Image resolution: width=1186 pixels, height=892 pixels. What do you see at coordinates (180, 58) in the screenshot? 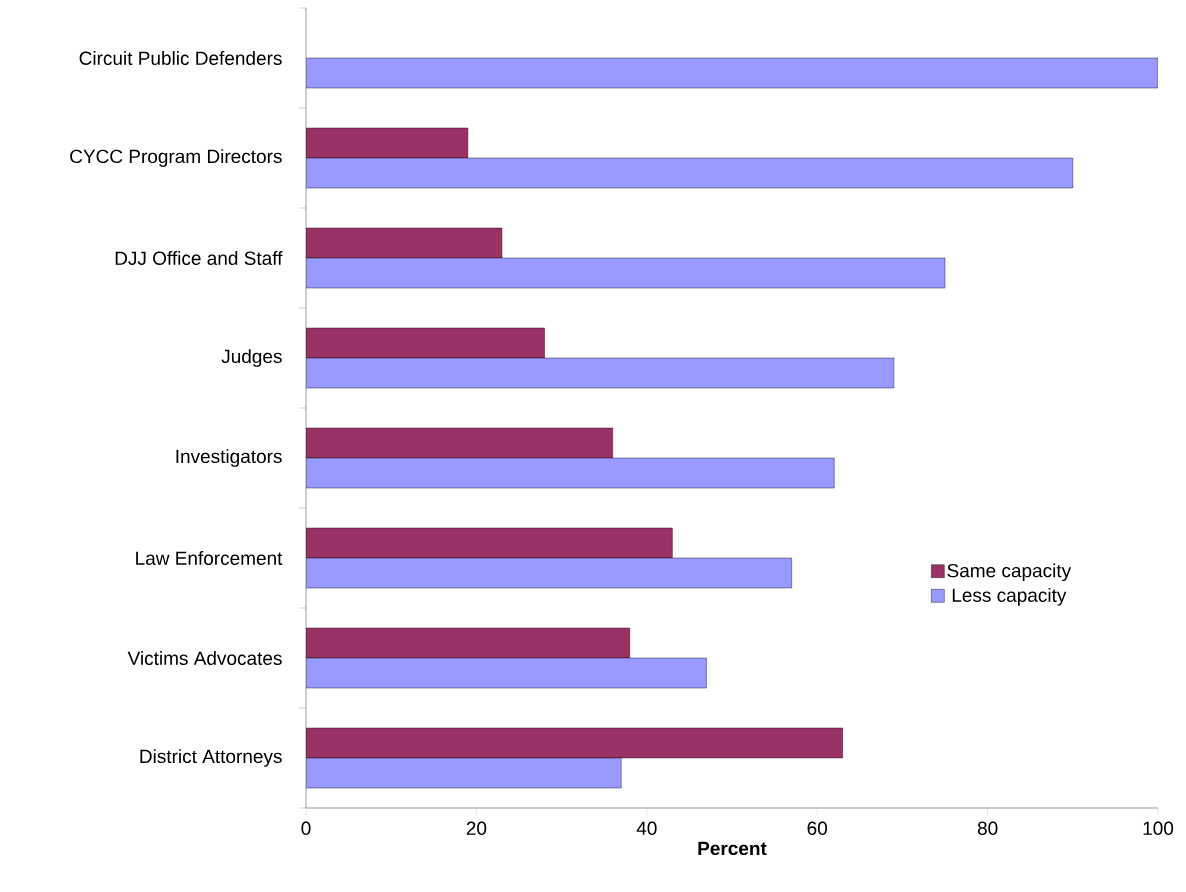
I see `y-tick-label: Circuit Public Defenders` at bounding box center [180, 58].